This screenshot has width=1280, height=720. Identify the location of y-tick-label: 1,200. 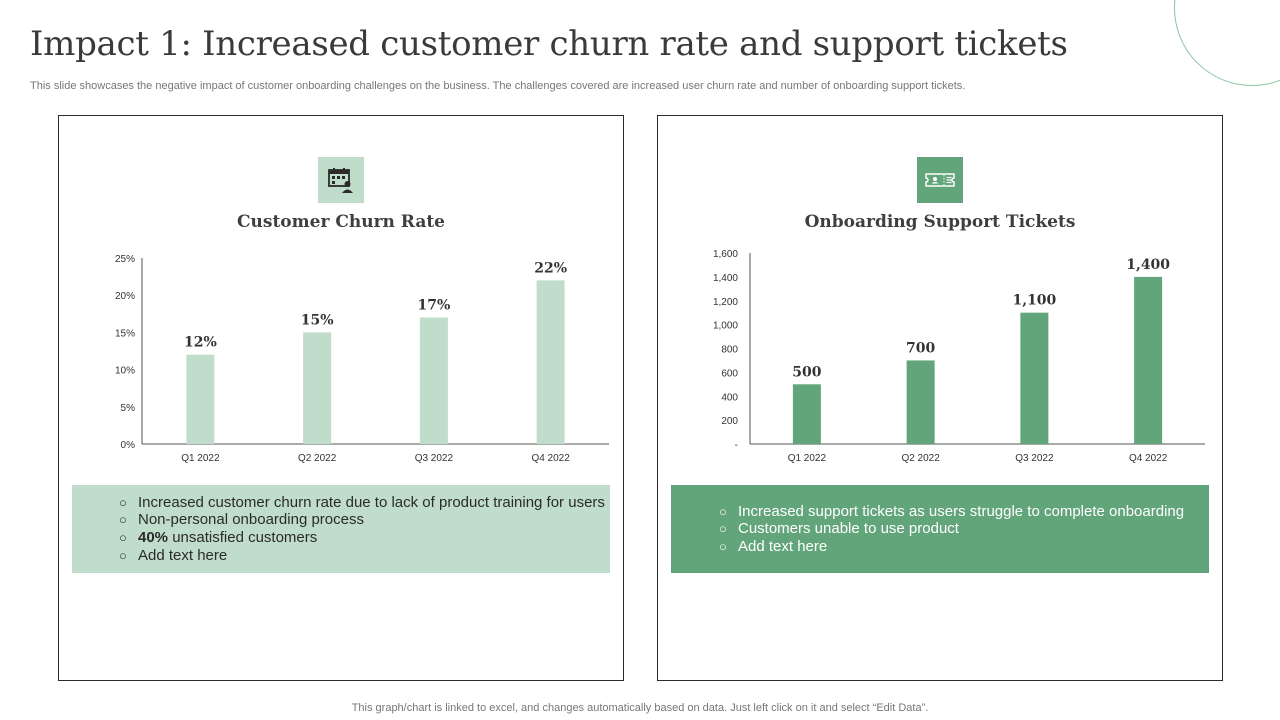
(725, 302).